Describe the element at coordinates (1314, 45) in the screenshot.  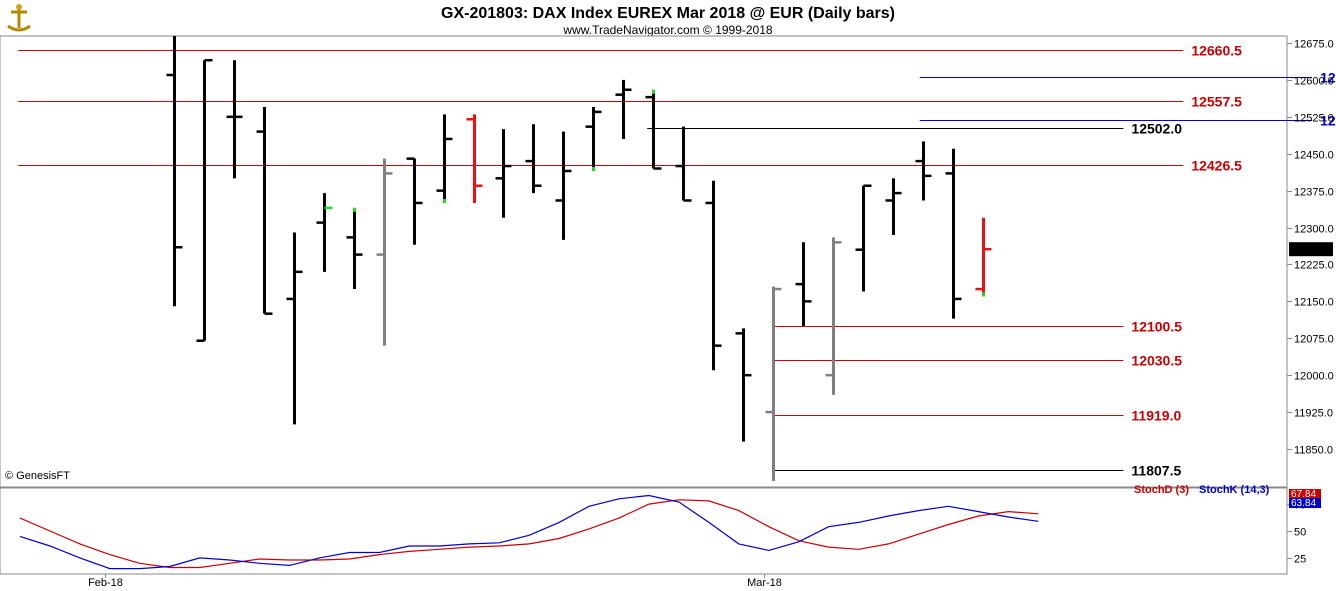
I see `price-tick-label-0: 12675.0` at that location.